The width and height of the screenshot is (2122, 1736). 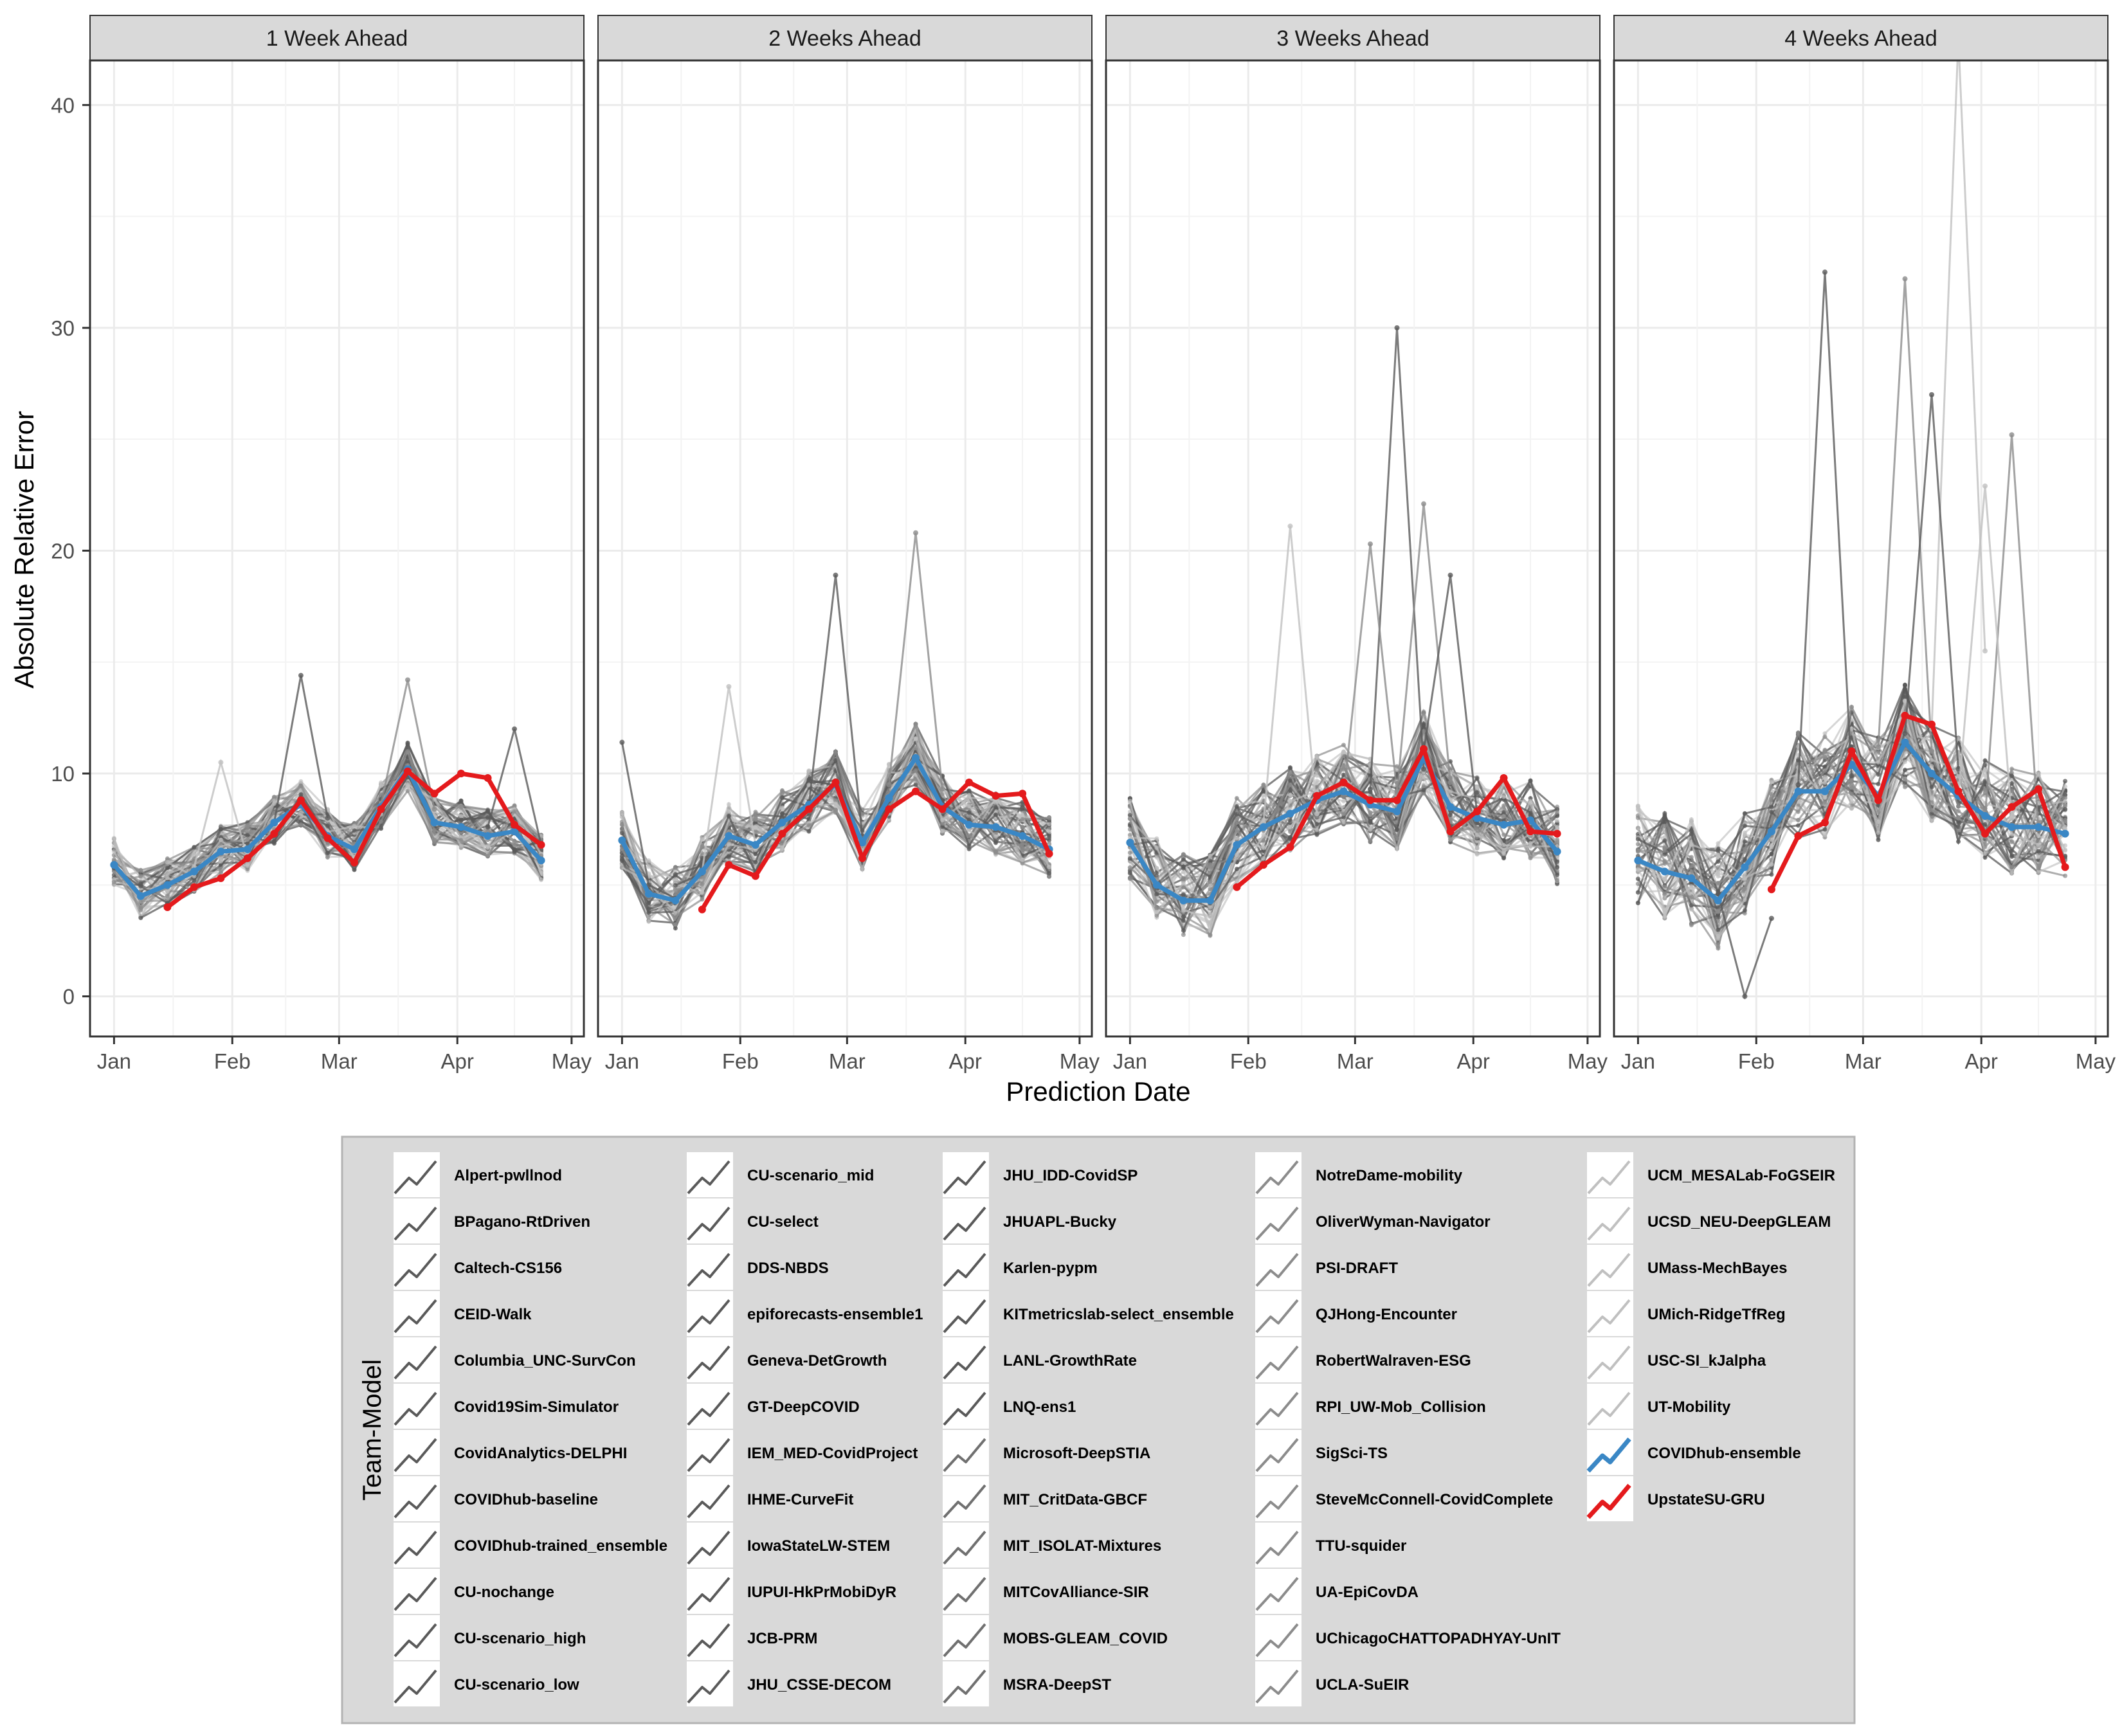 I want to click on legend-item: UMass-MechBayes, so click(x=1687, y=1267).